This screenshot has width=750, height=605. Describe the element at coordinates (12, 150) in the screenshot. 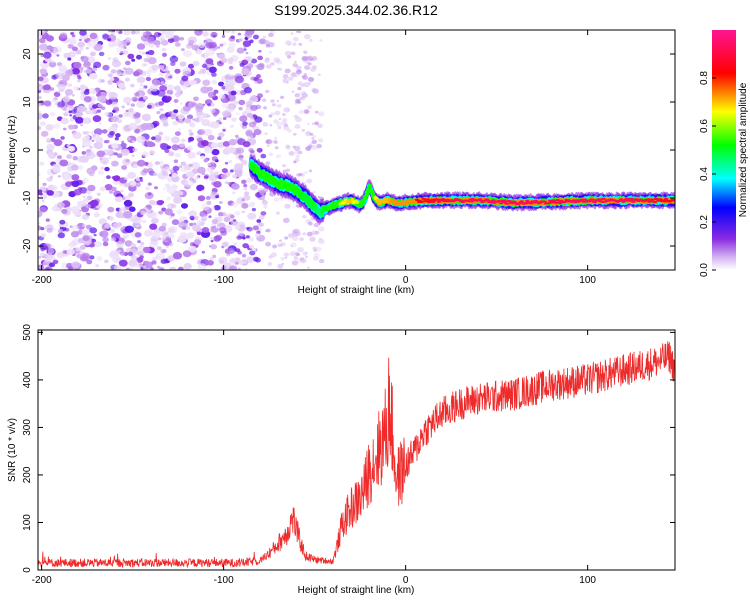

I see `spectrogram-y-label: Frequency (Hz)` at that location.